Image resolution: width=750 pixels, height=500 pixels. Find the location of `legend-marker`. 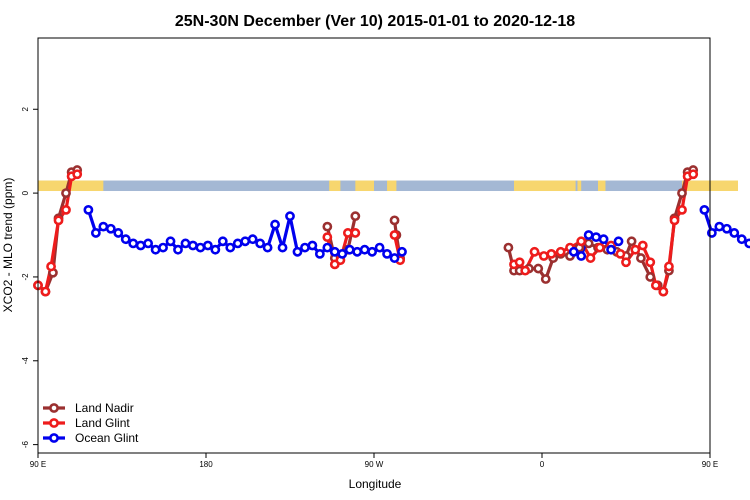

legend-marker is located at coordinates (54, 408).